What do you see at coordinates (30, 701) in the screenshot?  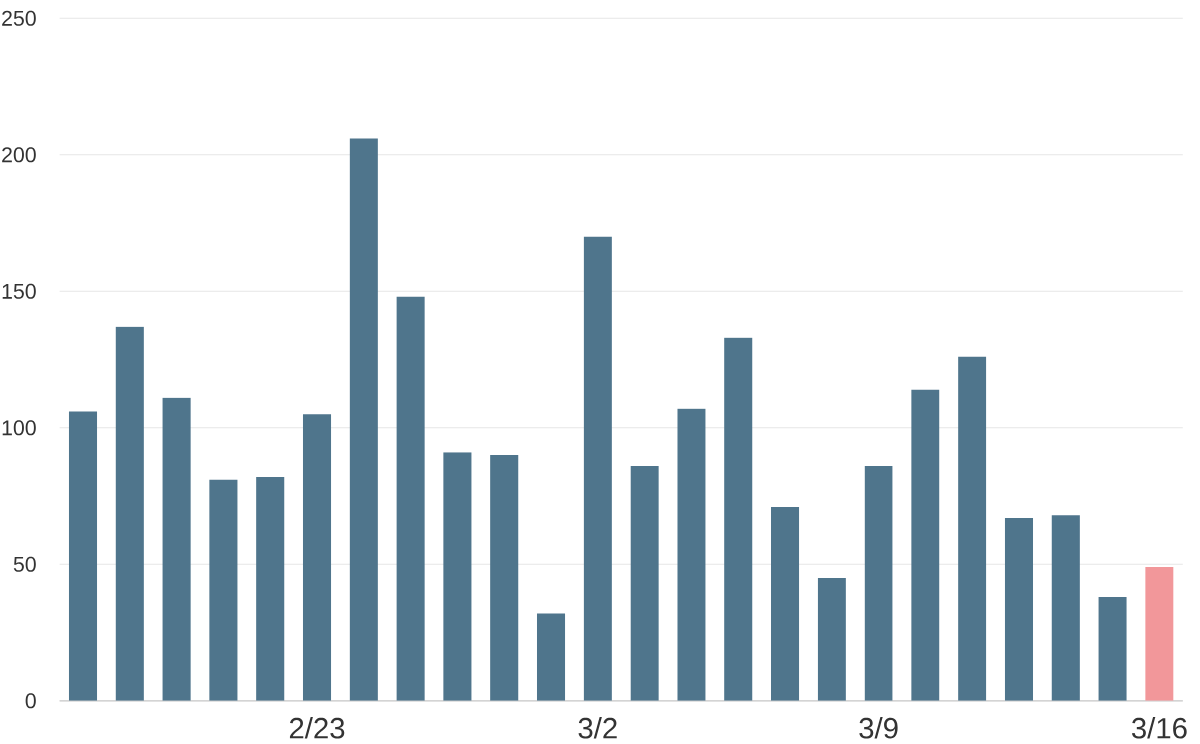 I see `y-tick-label: 0` at bounding box center [30, 701].